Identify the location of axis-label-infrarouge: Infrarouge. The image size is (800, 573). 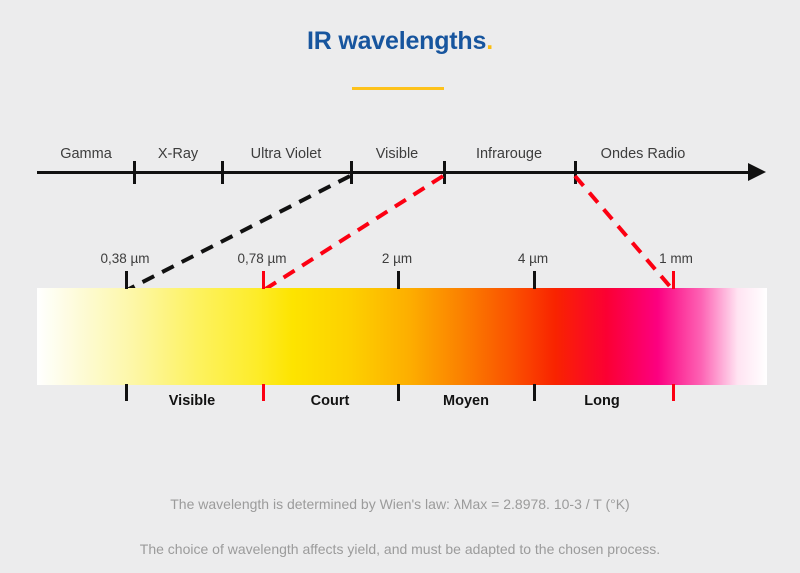
(509, 154).